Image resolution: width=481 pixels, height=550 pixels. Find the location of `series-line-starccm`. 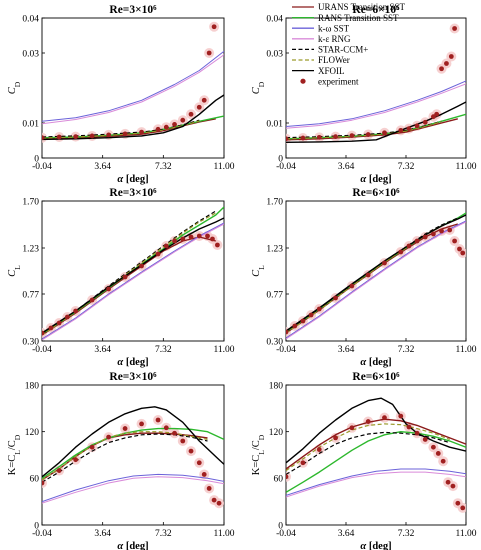

series-line-starccm is located at coordinates (372, 275).